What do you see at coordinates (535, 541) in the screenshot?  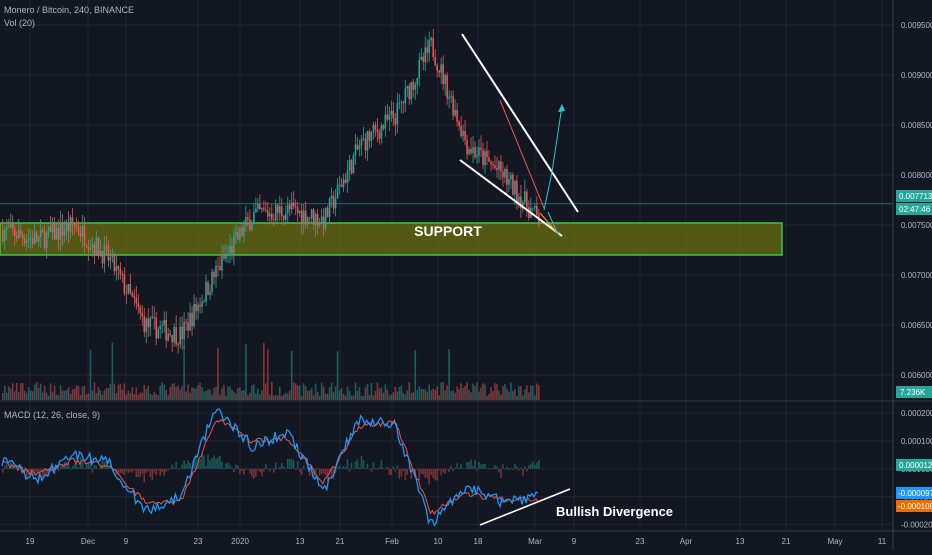 I see `time-tick-label: Mar` at bounding box center [535, 541].